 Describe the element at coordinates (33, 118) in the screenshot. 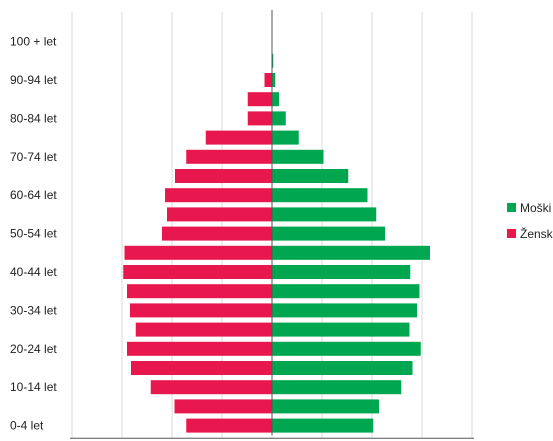

I see `y-category-label: 80-84 let` at that location.